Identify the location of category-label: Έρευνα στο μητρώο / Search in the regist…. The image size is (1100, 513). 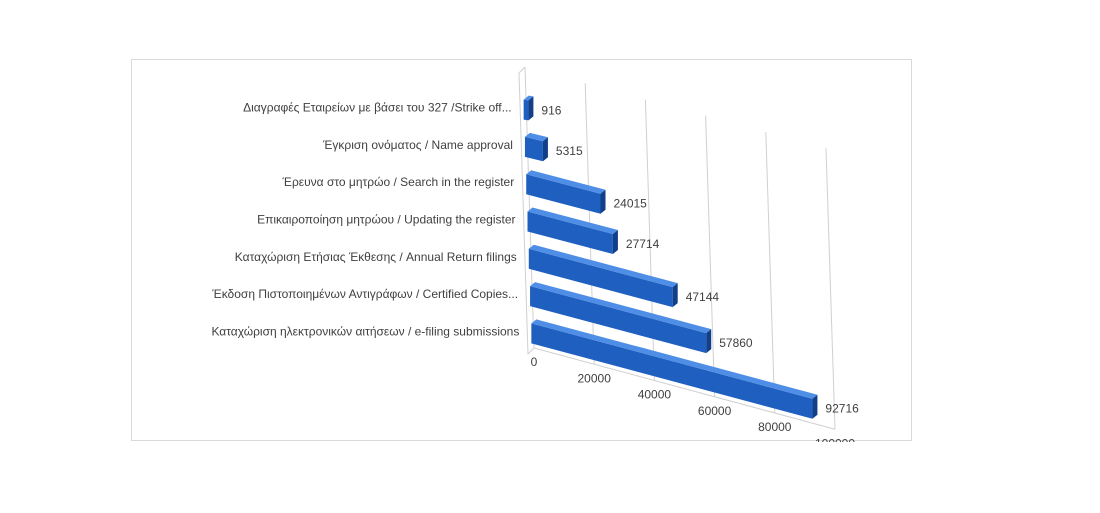
(398, 182).